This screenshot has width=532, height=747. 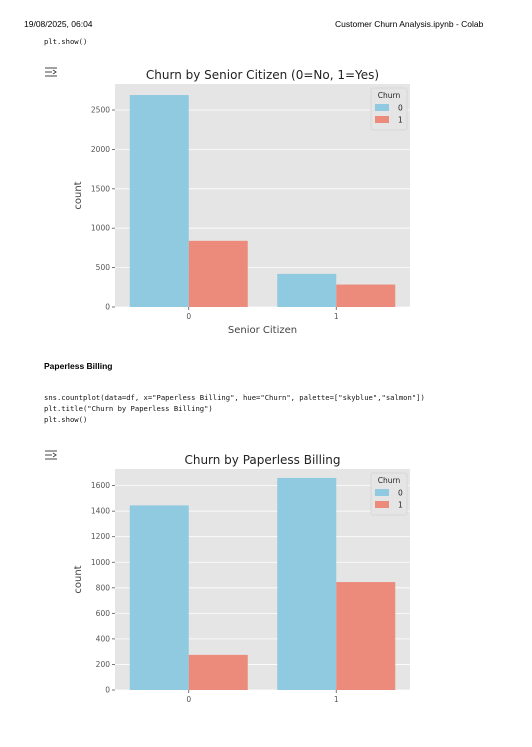 What do you see at coordinates (58, 24) in the screenshot?
I see `print-date: 19/08/2025, 06:04` at bounding box center [58, 24].